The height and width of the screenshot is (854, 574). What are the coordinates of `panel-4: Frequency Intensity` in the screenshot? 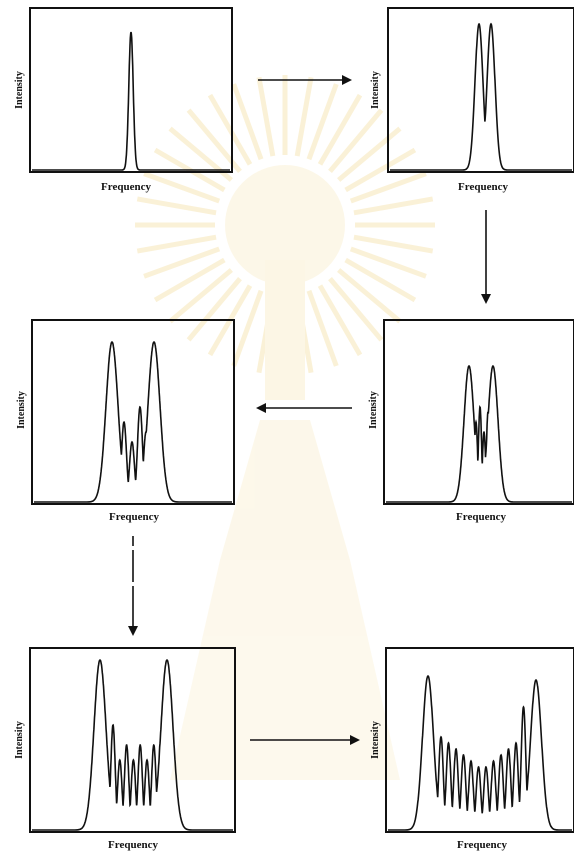 It's located at (471, 421).